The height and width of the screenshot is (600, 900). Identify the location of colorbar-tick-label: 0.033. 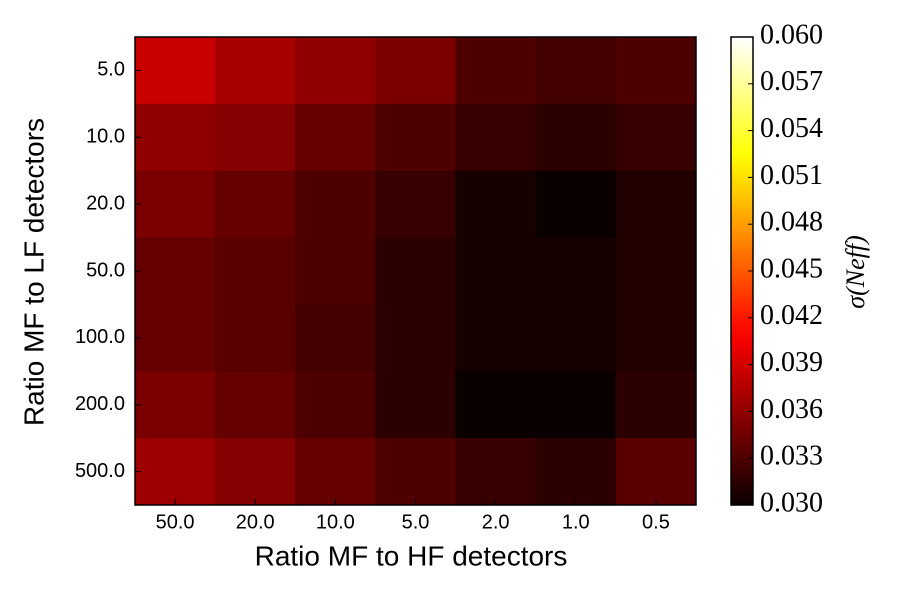
(791, 456).